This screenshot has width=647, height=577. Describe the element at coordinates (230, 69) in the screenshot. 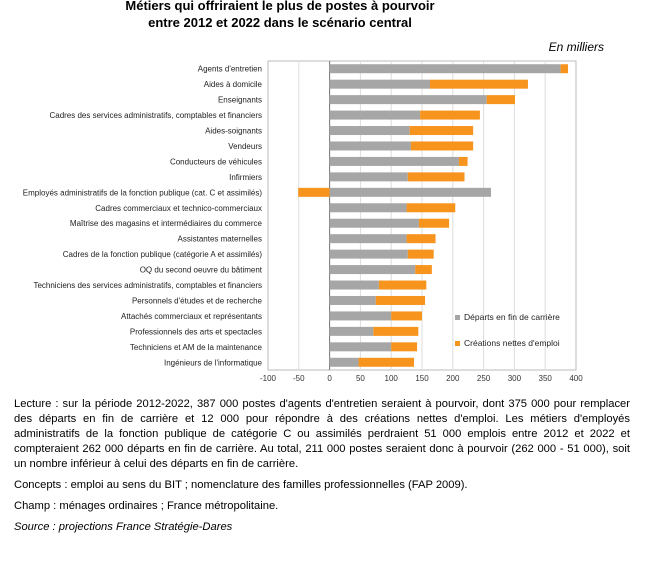

I see `category-label: Agents d'entretien` at that location.